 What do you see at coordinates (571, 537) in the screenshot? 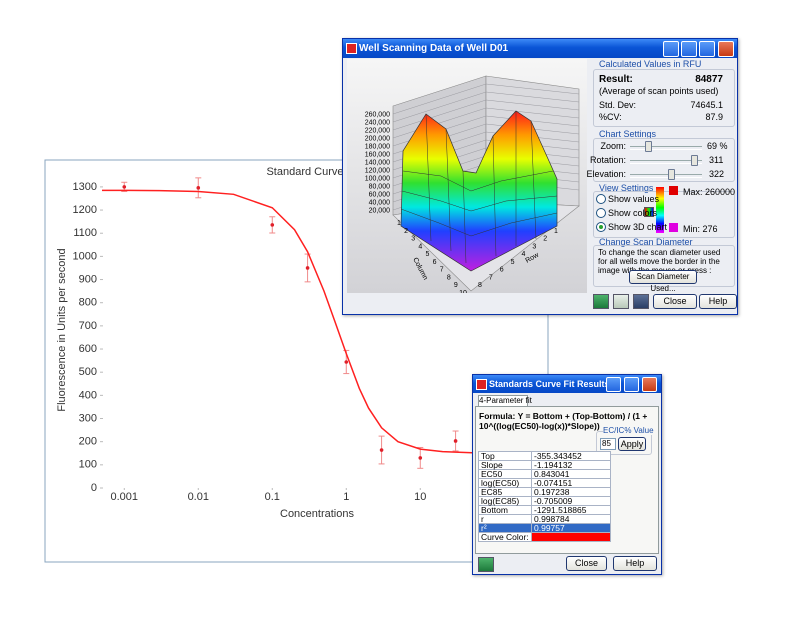
I see `curve-color-swatch` at bounding box center [571, 537].